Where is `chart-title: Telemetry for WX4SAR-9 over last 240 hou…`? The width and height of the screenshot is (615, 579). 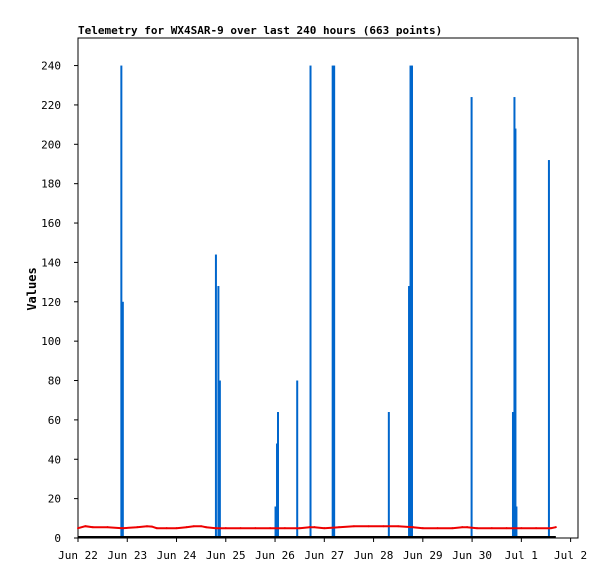 chart-title: Telemetry for WX4SAR-9 over last 240 hou… is located at coordinates (260, 30).